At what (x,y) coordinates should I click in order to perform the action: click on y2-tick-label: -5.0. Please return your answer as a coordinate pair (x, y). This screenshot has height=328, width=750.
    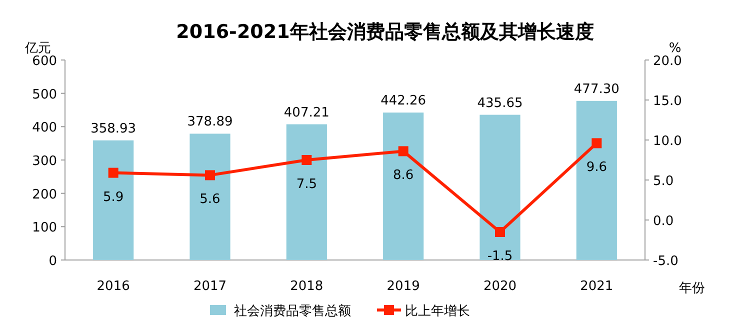
    Looking at the image, I should click on (665, 261).